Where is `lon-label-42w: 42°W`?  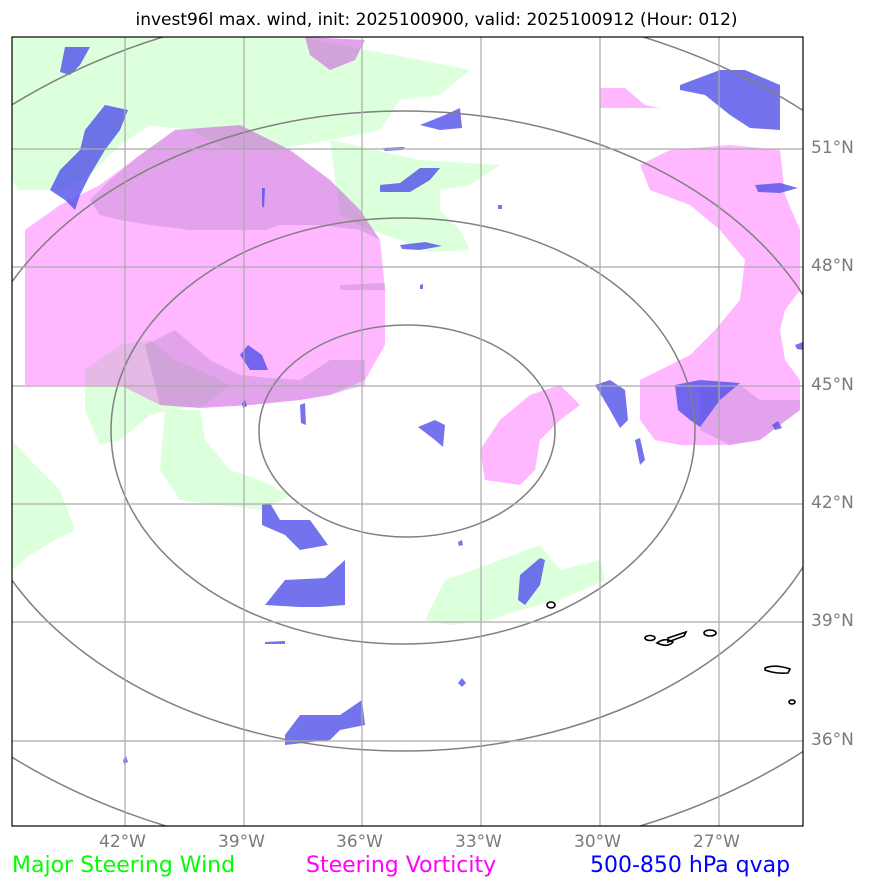
lon-label-42w: 42°W is located at coordinates (122, 842).